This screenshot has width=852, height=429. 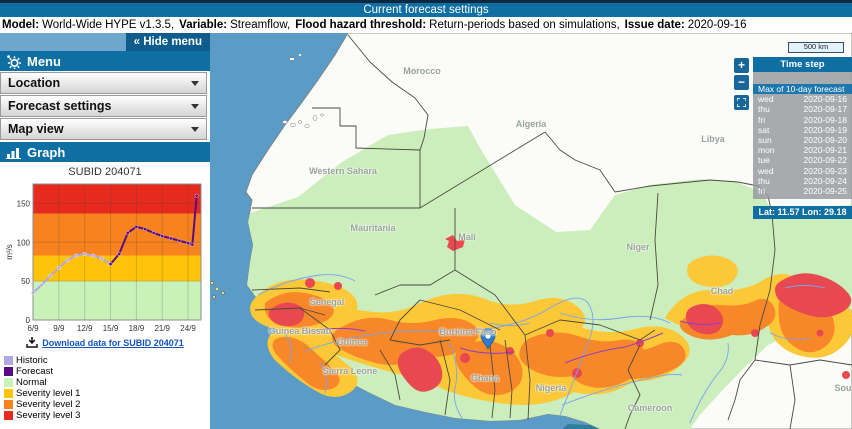 What do you see at coordinates (107, 404) in the screenshot?
I see `legend-row: Severity level 2` at bounding box center [107, 404].